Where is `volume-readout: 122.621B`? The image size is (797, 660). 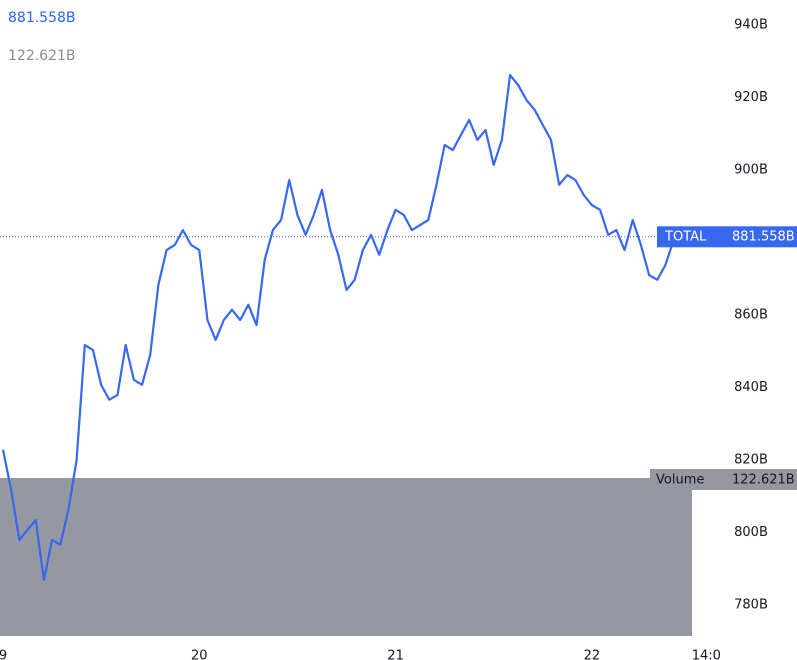
volume-readout: 122.621B is located at coordinates (42, 56).